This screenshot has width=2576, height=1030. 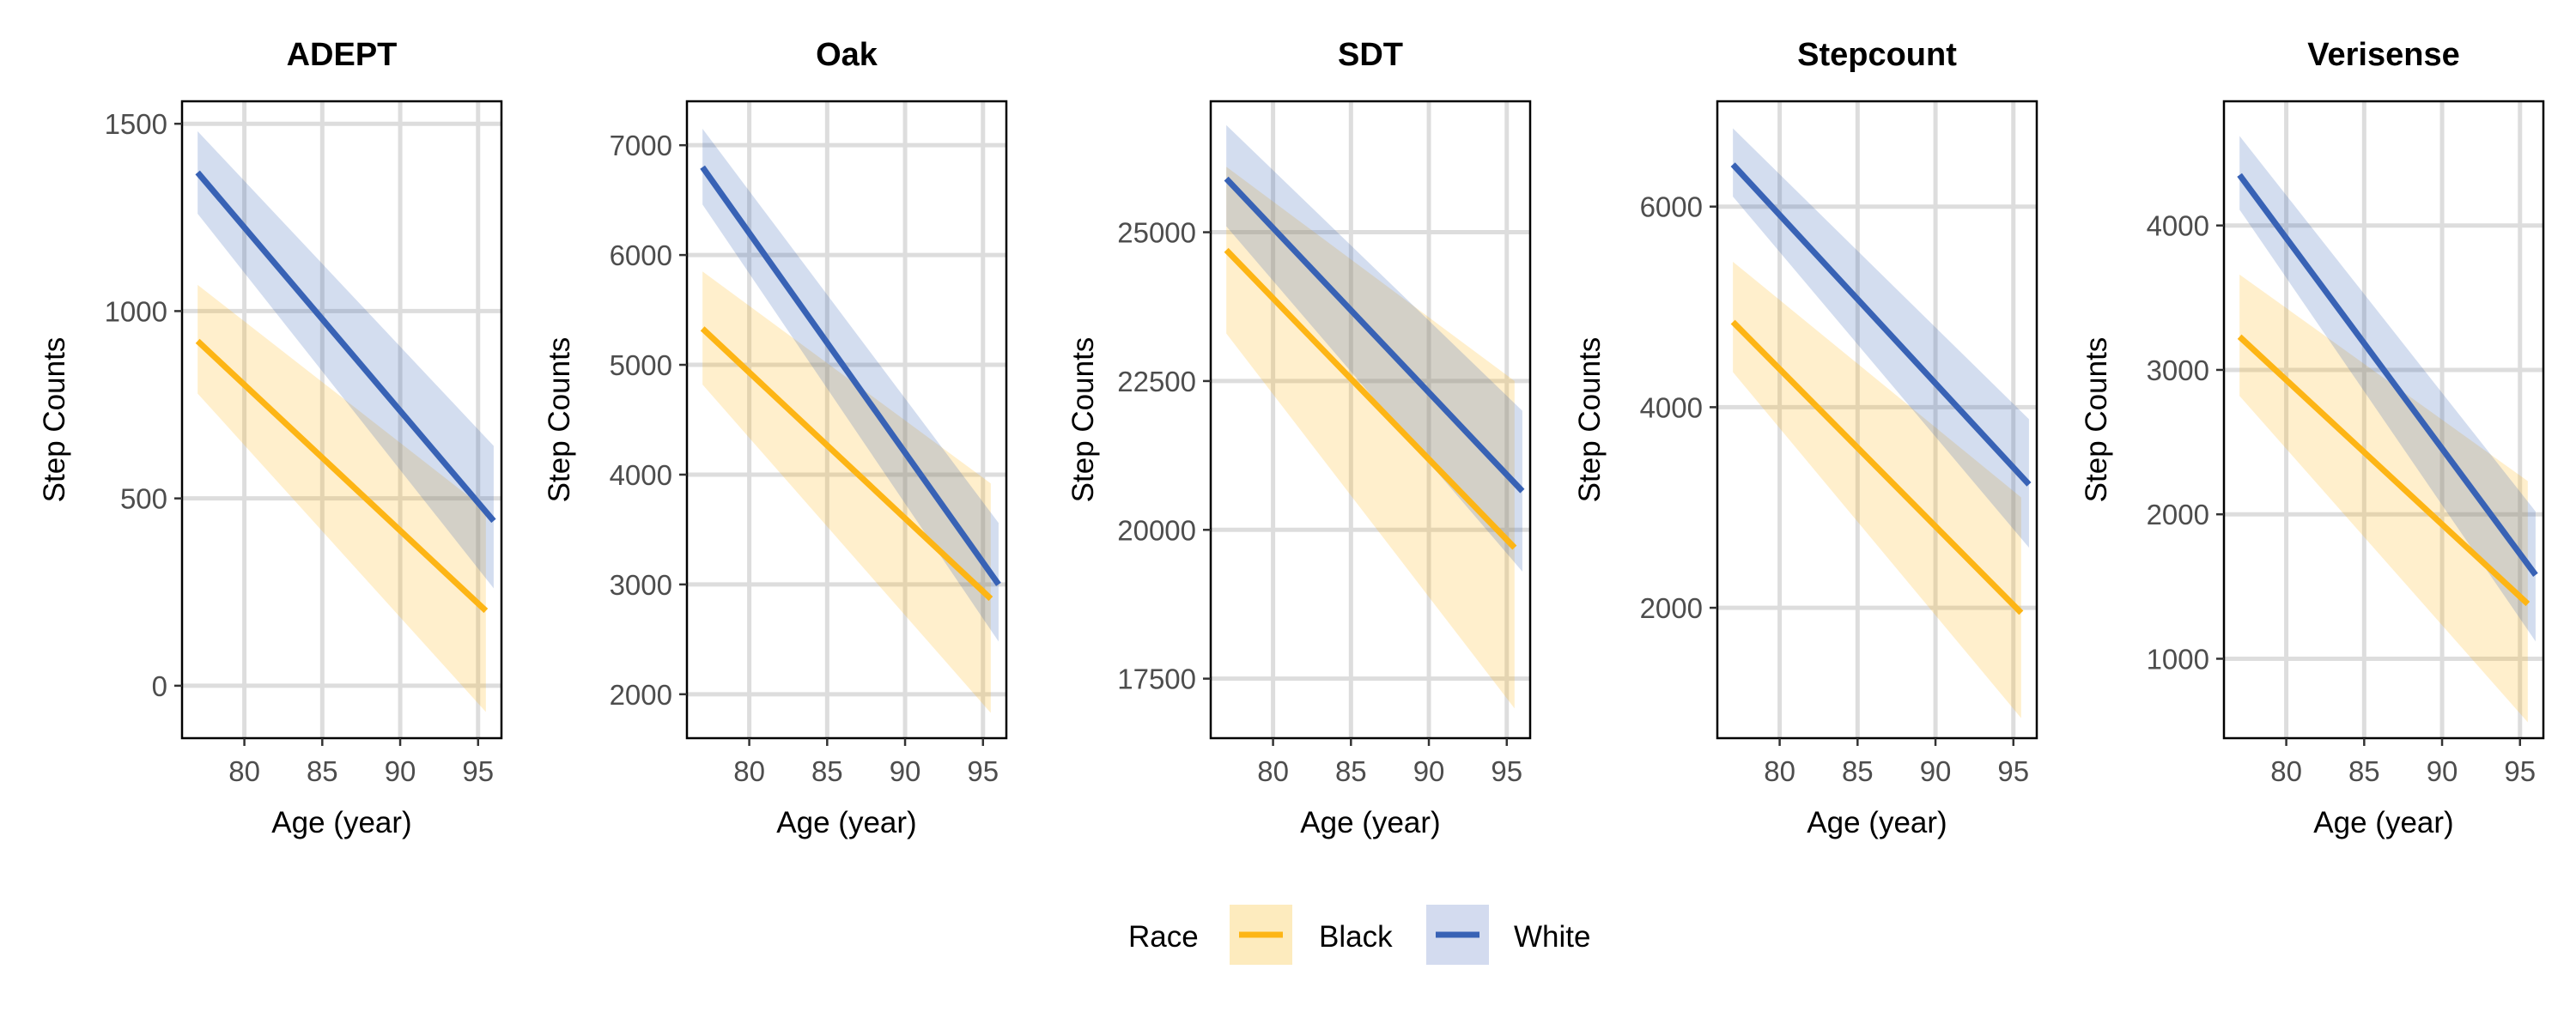 I want to click on panel-title: Stepcount, so click(x=1877, y=55).